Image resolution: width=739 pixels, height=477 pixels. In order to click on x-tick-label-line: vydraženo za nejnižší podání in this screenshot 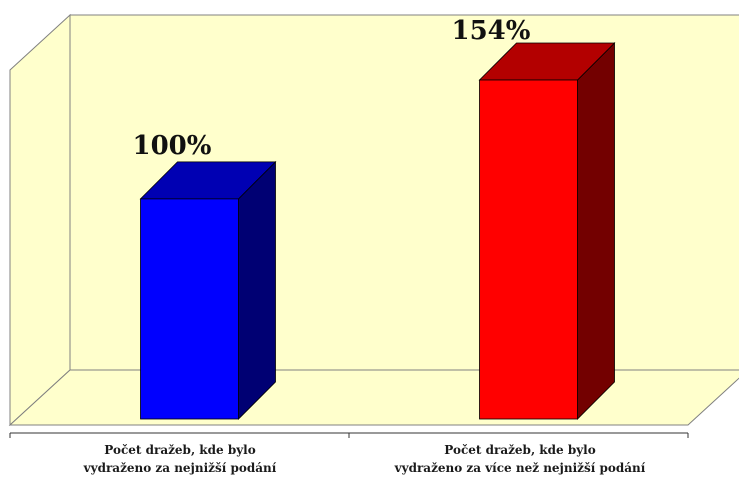, I will do `click(180, 468)`.